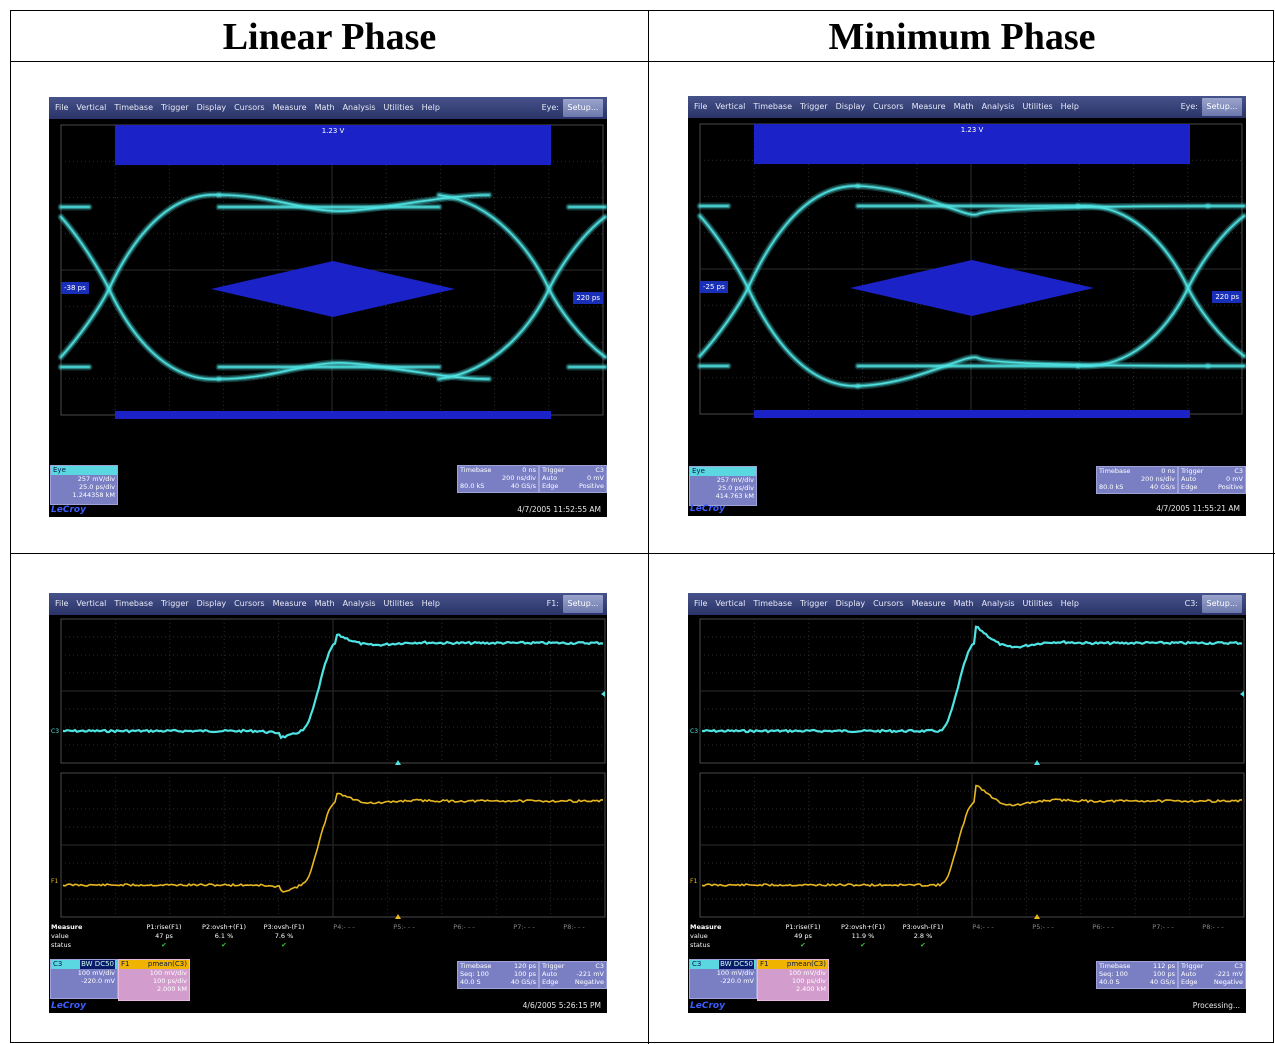 Image resolution: width=1275 pixels, height=1044 pixels. I want to click on eye-info-box: Eye 257 mV/div 25.0 ps/div 1.244358 kM, so click(84, 485).